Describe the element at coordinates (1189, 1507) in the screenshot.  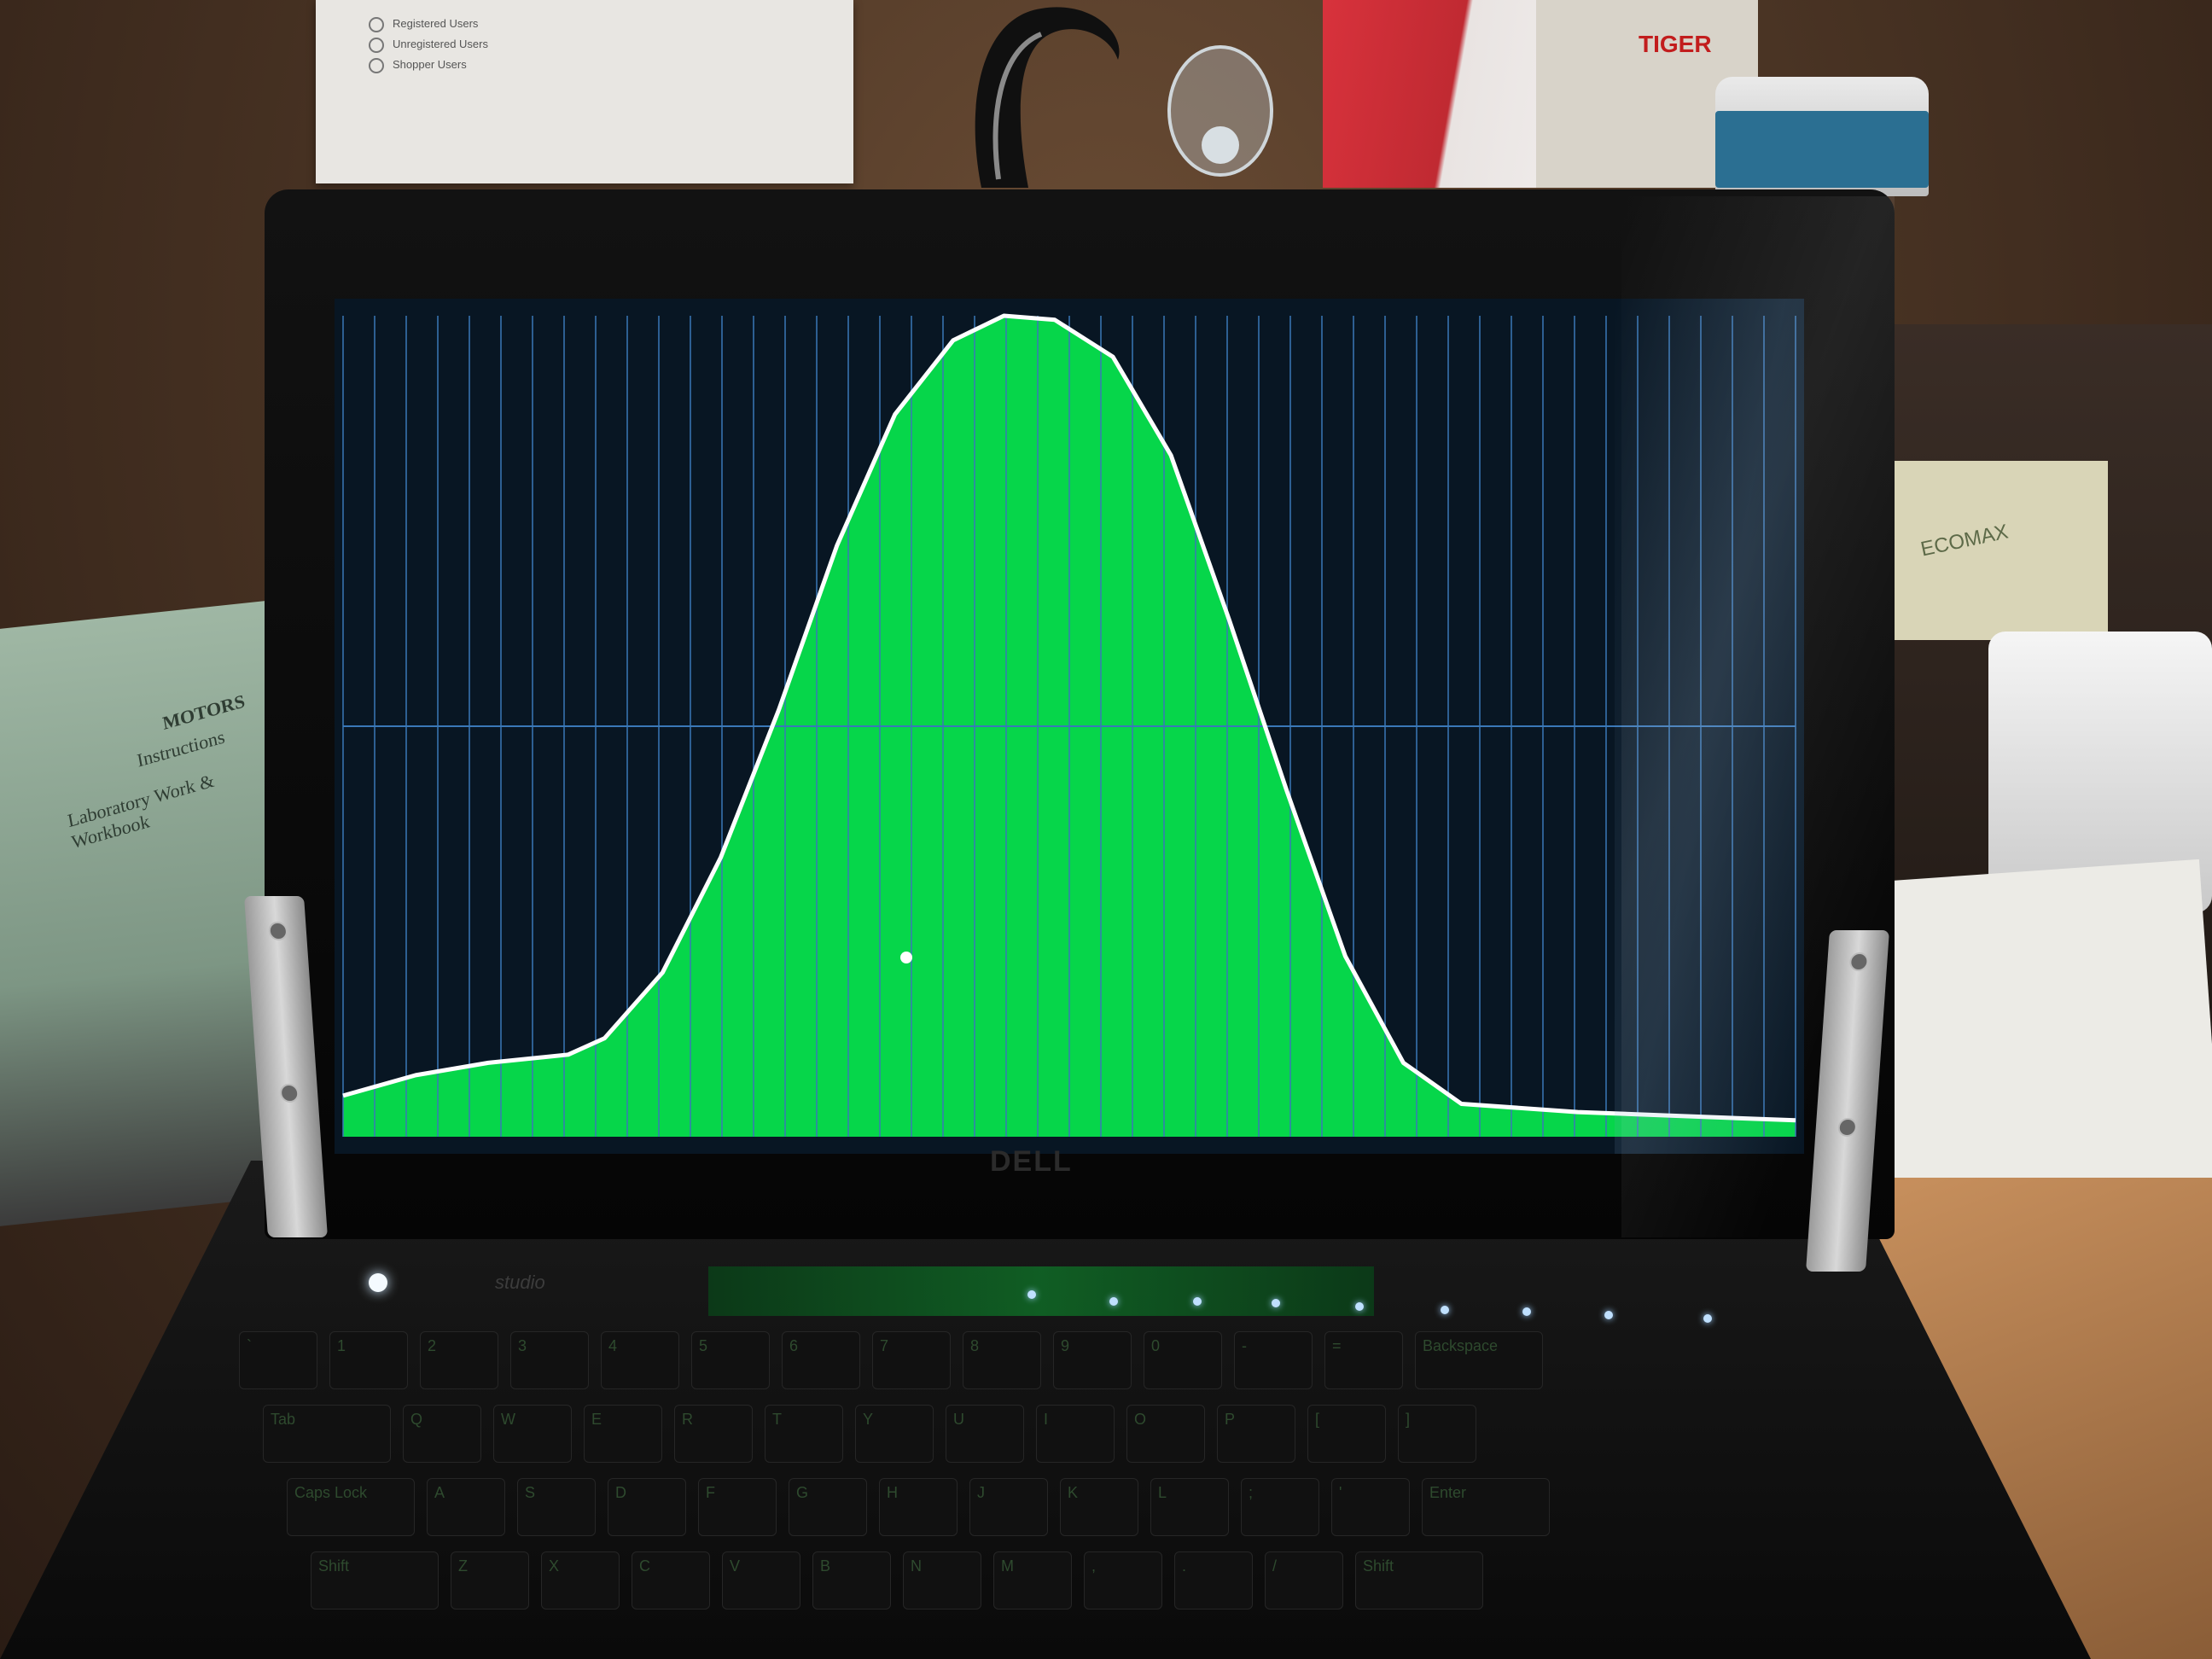
I see `keyboard-key: L` at that location.